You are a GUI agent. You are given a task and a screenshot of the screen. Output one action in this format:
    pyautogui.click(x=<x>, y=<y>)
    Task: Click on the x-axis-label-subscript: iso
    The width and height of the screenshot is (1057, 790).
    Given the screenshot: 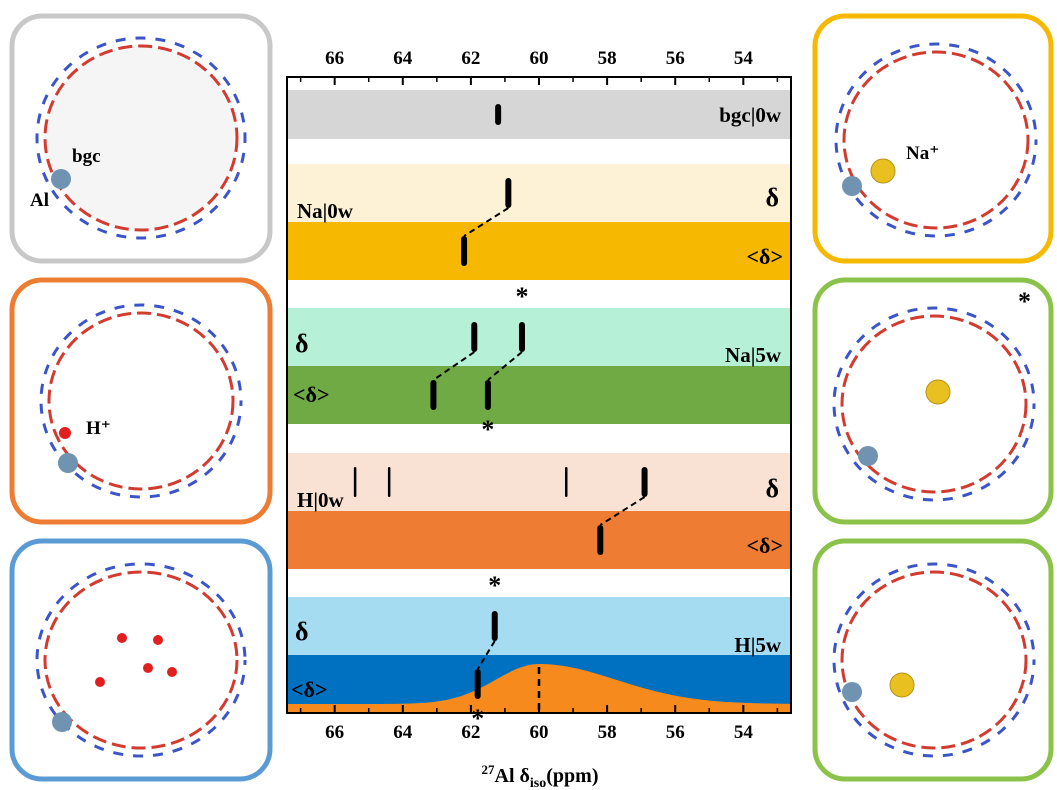 What is the action you would take?
    pyautogui.click(x=538, y=783)
    